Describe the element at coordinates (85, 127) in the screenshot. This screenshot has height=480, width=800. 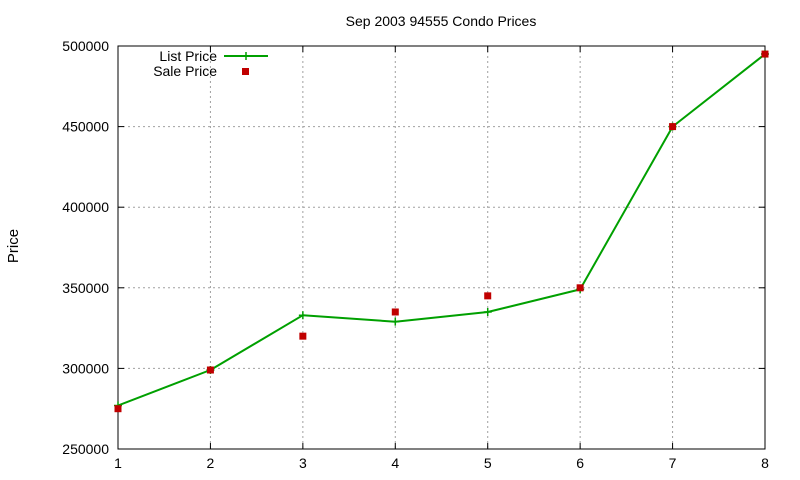
I see `y-tick-label: 450000` at that location.